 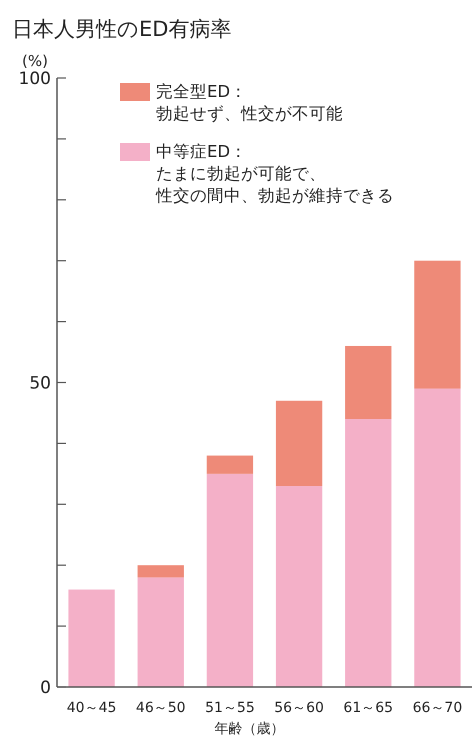 What do you see at coordinates (230, 708) in the screenshot?
I see `x-tick-label: 51～55` at bounding box center [230, 708].